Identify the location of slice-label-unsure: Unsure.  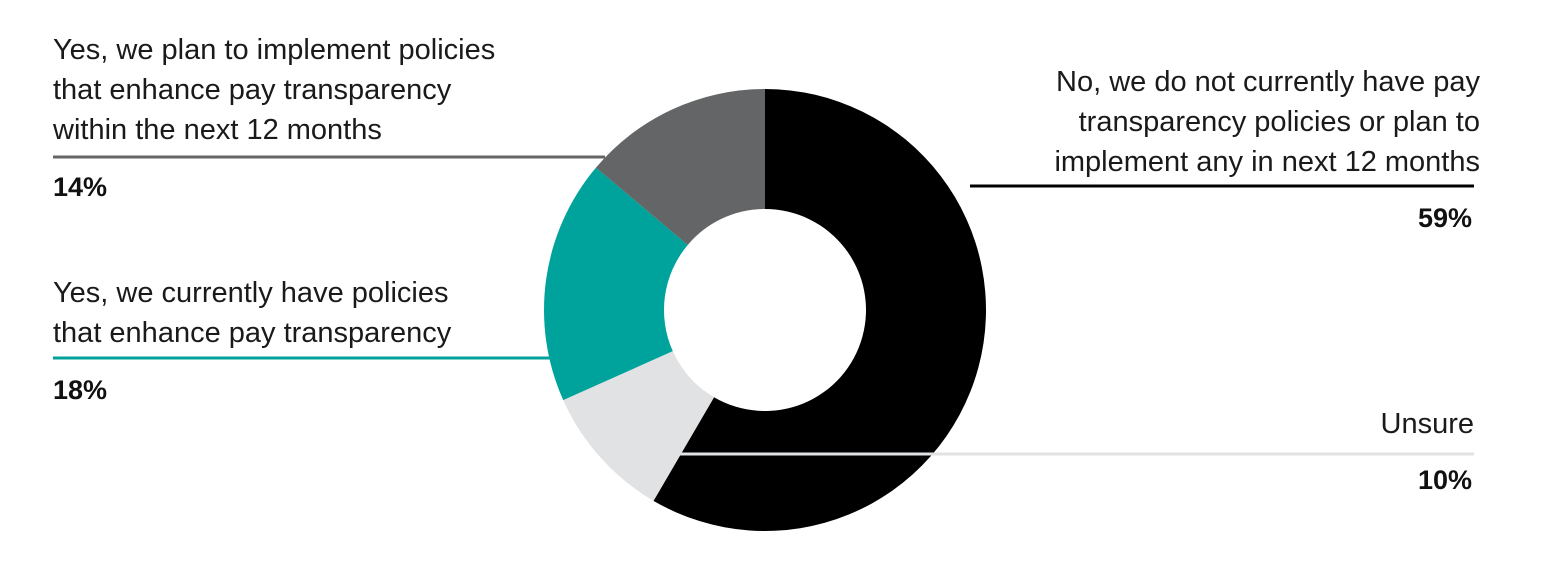
(1428, 424).